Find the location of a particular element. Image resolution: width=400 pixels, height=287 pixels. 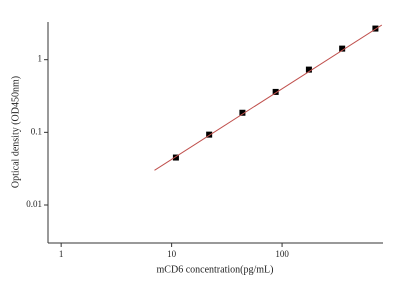

y-tick-label: 0.1 is located at coordinates (36, 131).